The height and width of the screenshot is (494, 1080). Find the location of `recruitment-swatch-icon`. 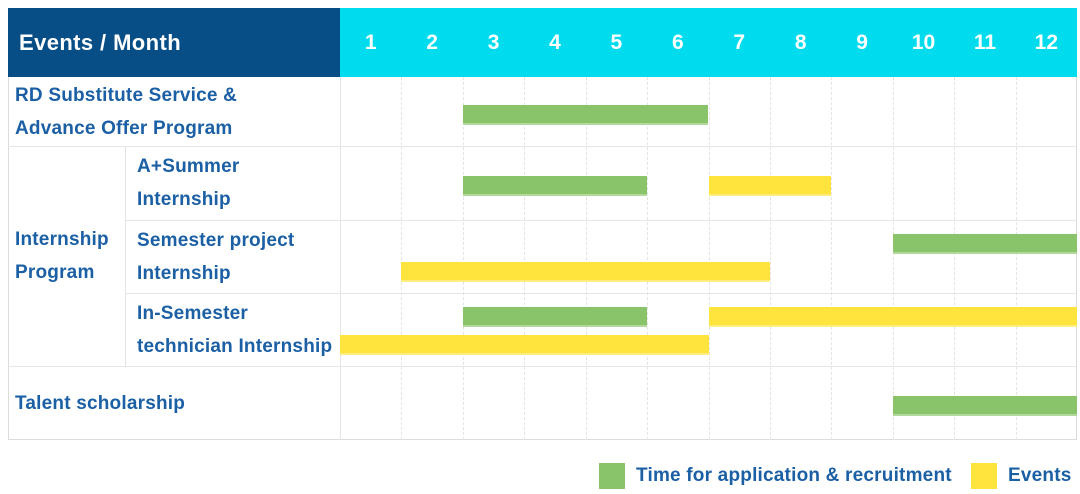

recruitment-swatch-icon is located at coordinates (612, 476).